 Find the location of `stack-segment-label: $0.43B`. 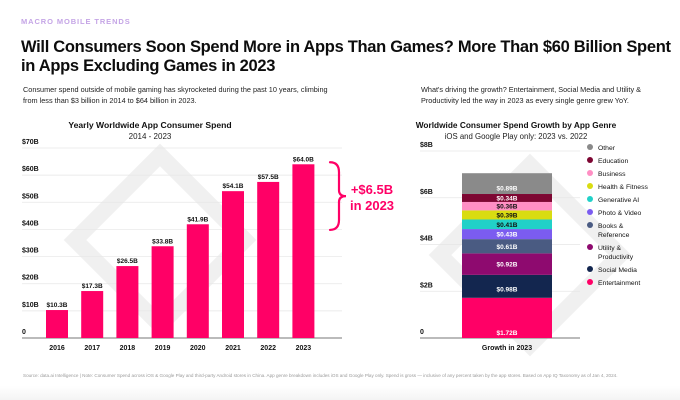

stack-segment-label: $0.43B is located at coordinates (507, 235).